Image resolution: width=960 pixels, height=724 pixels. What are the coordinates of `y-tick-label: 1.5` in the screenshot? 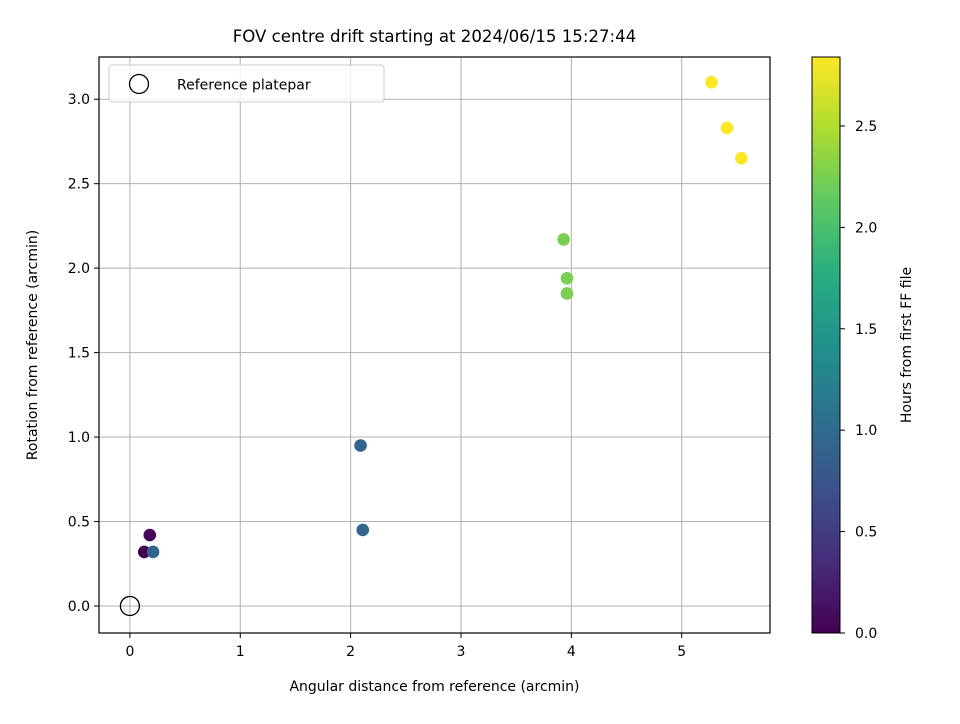 It's located at (79, 354).